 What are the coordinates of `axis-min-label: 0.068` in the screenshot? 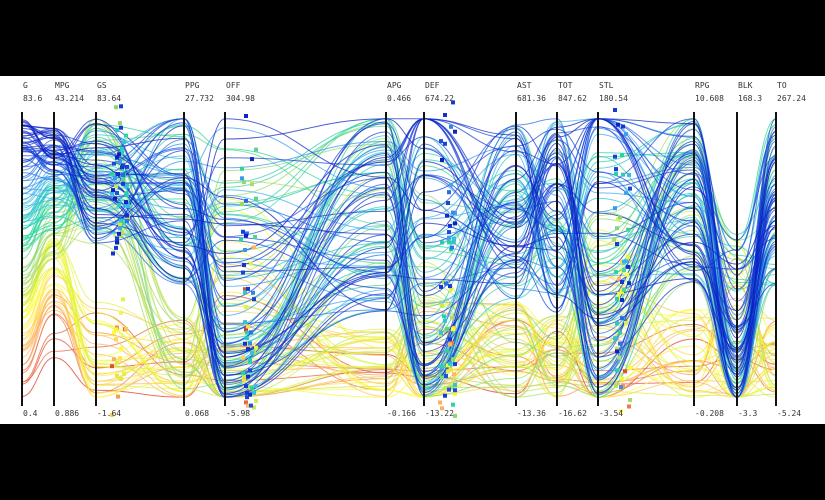 It's located at (197, 413).